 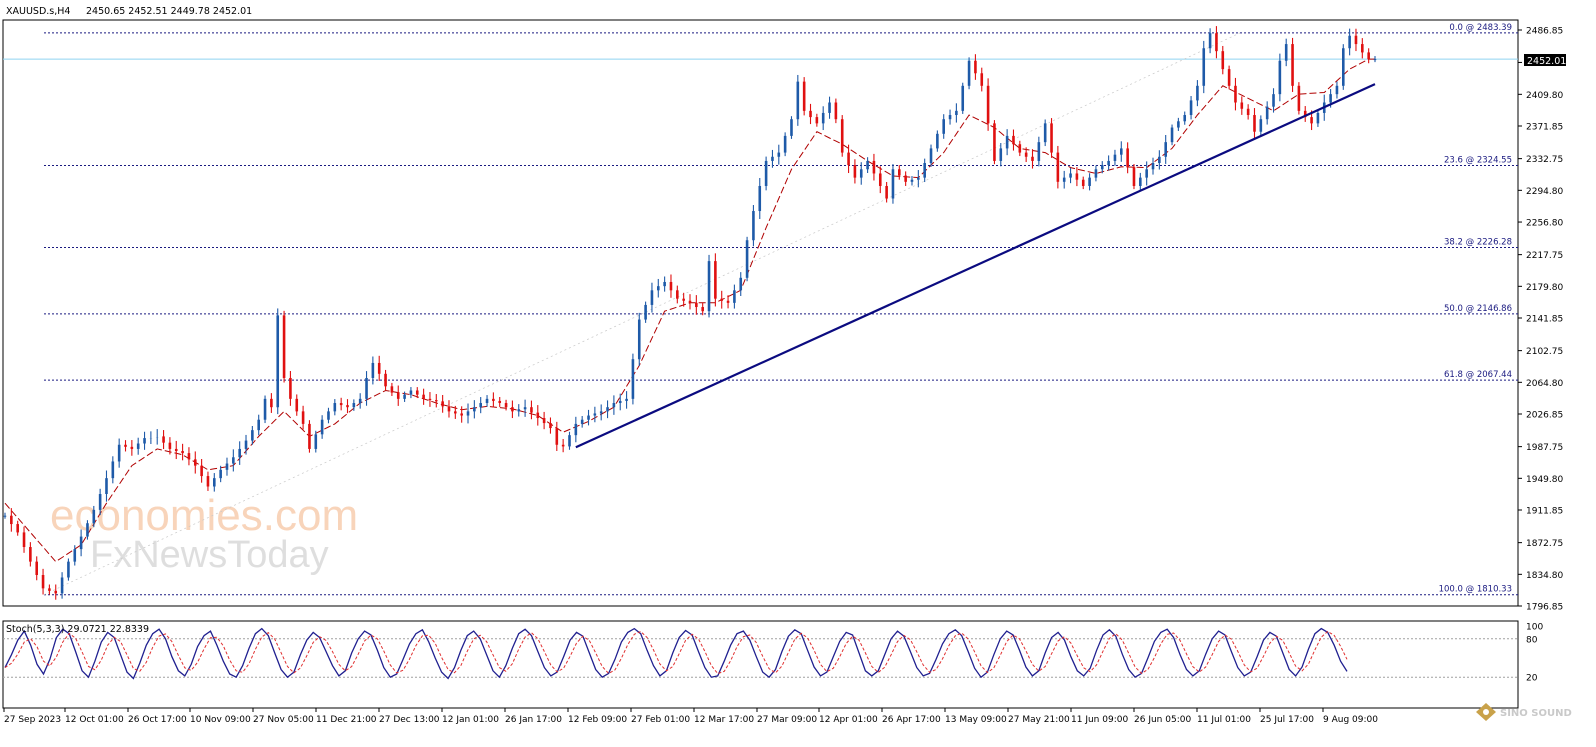 I want to click on time-tick: 25 Jul 17:00, so click(x=1286, y=716).